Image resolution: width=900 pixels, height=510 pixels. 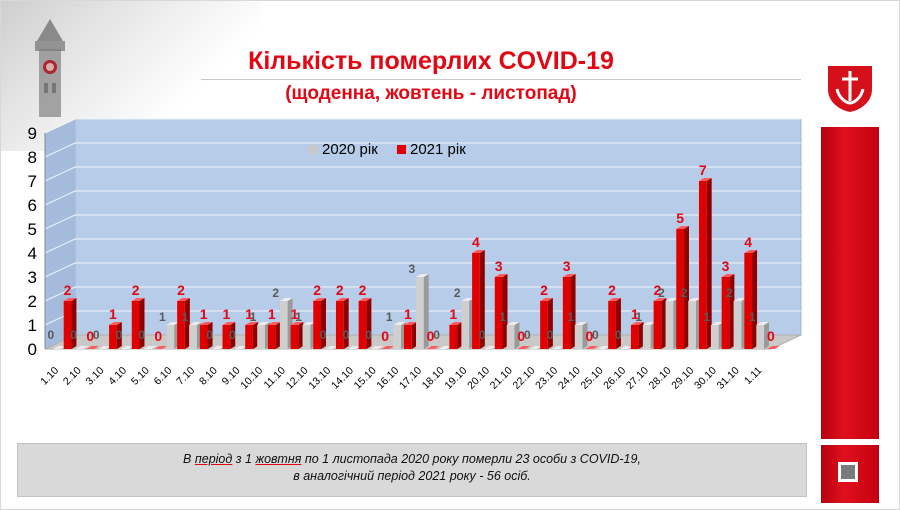 What do you see at coordinates (661, 293) in the screenshot?
I see `data-label-2020: 2` at bounding box center [661, 293].